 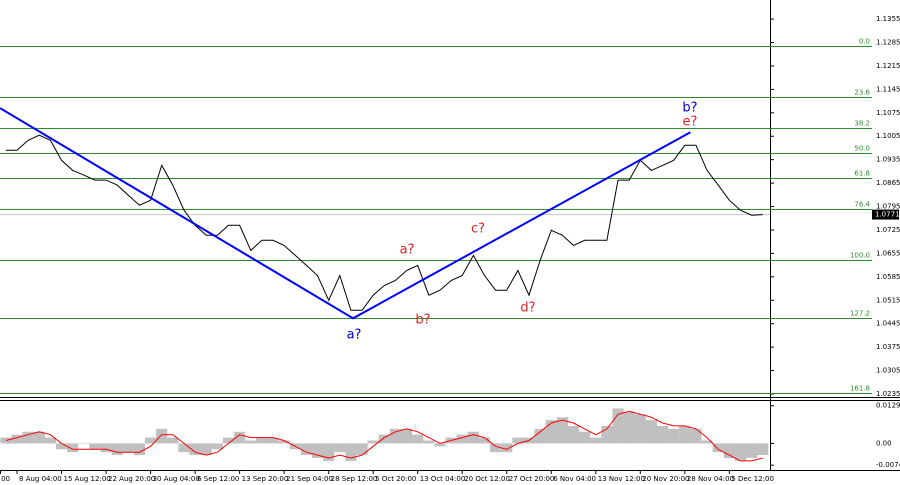 I want to click on y-tick-label: 1.0375, so click(x=888, y=347).